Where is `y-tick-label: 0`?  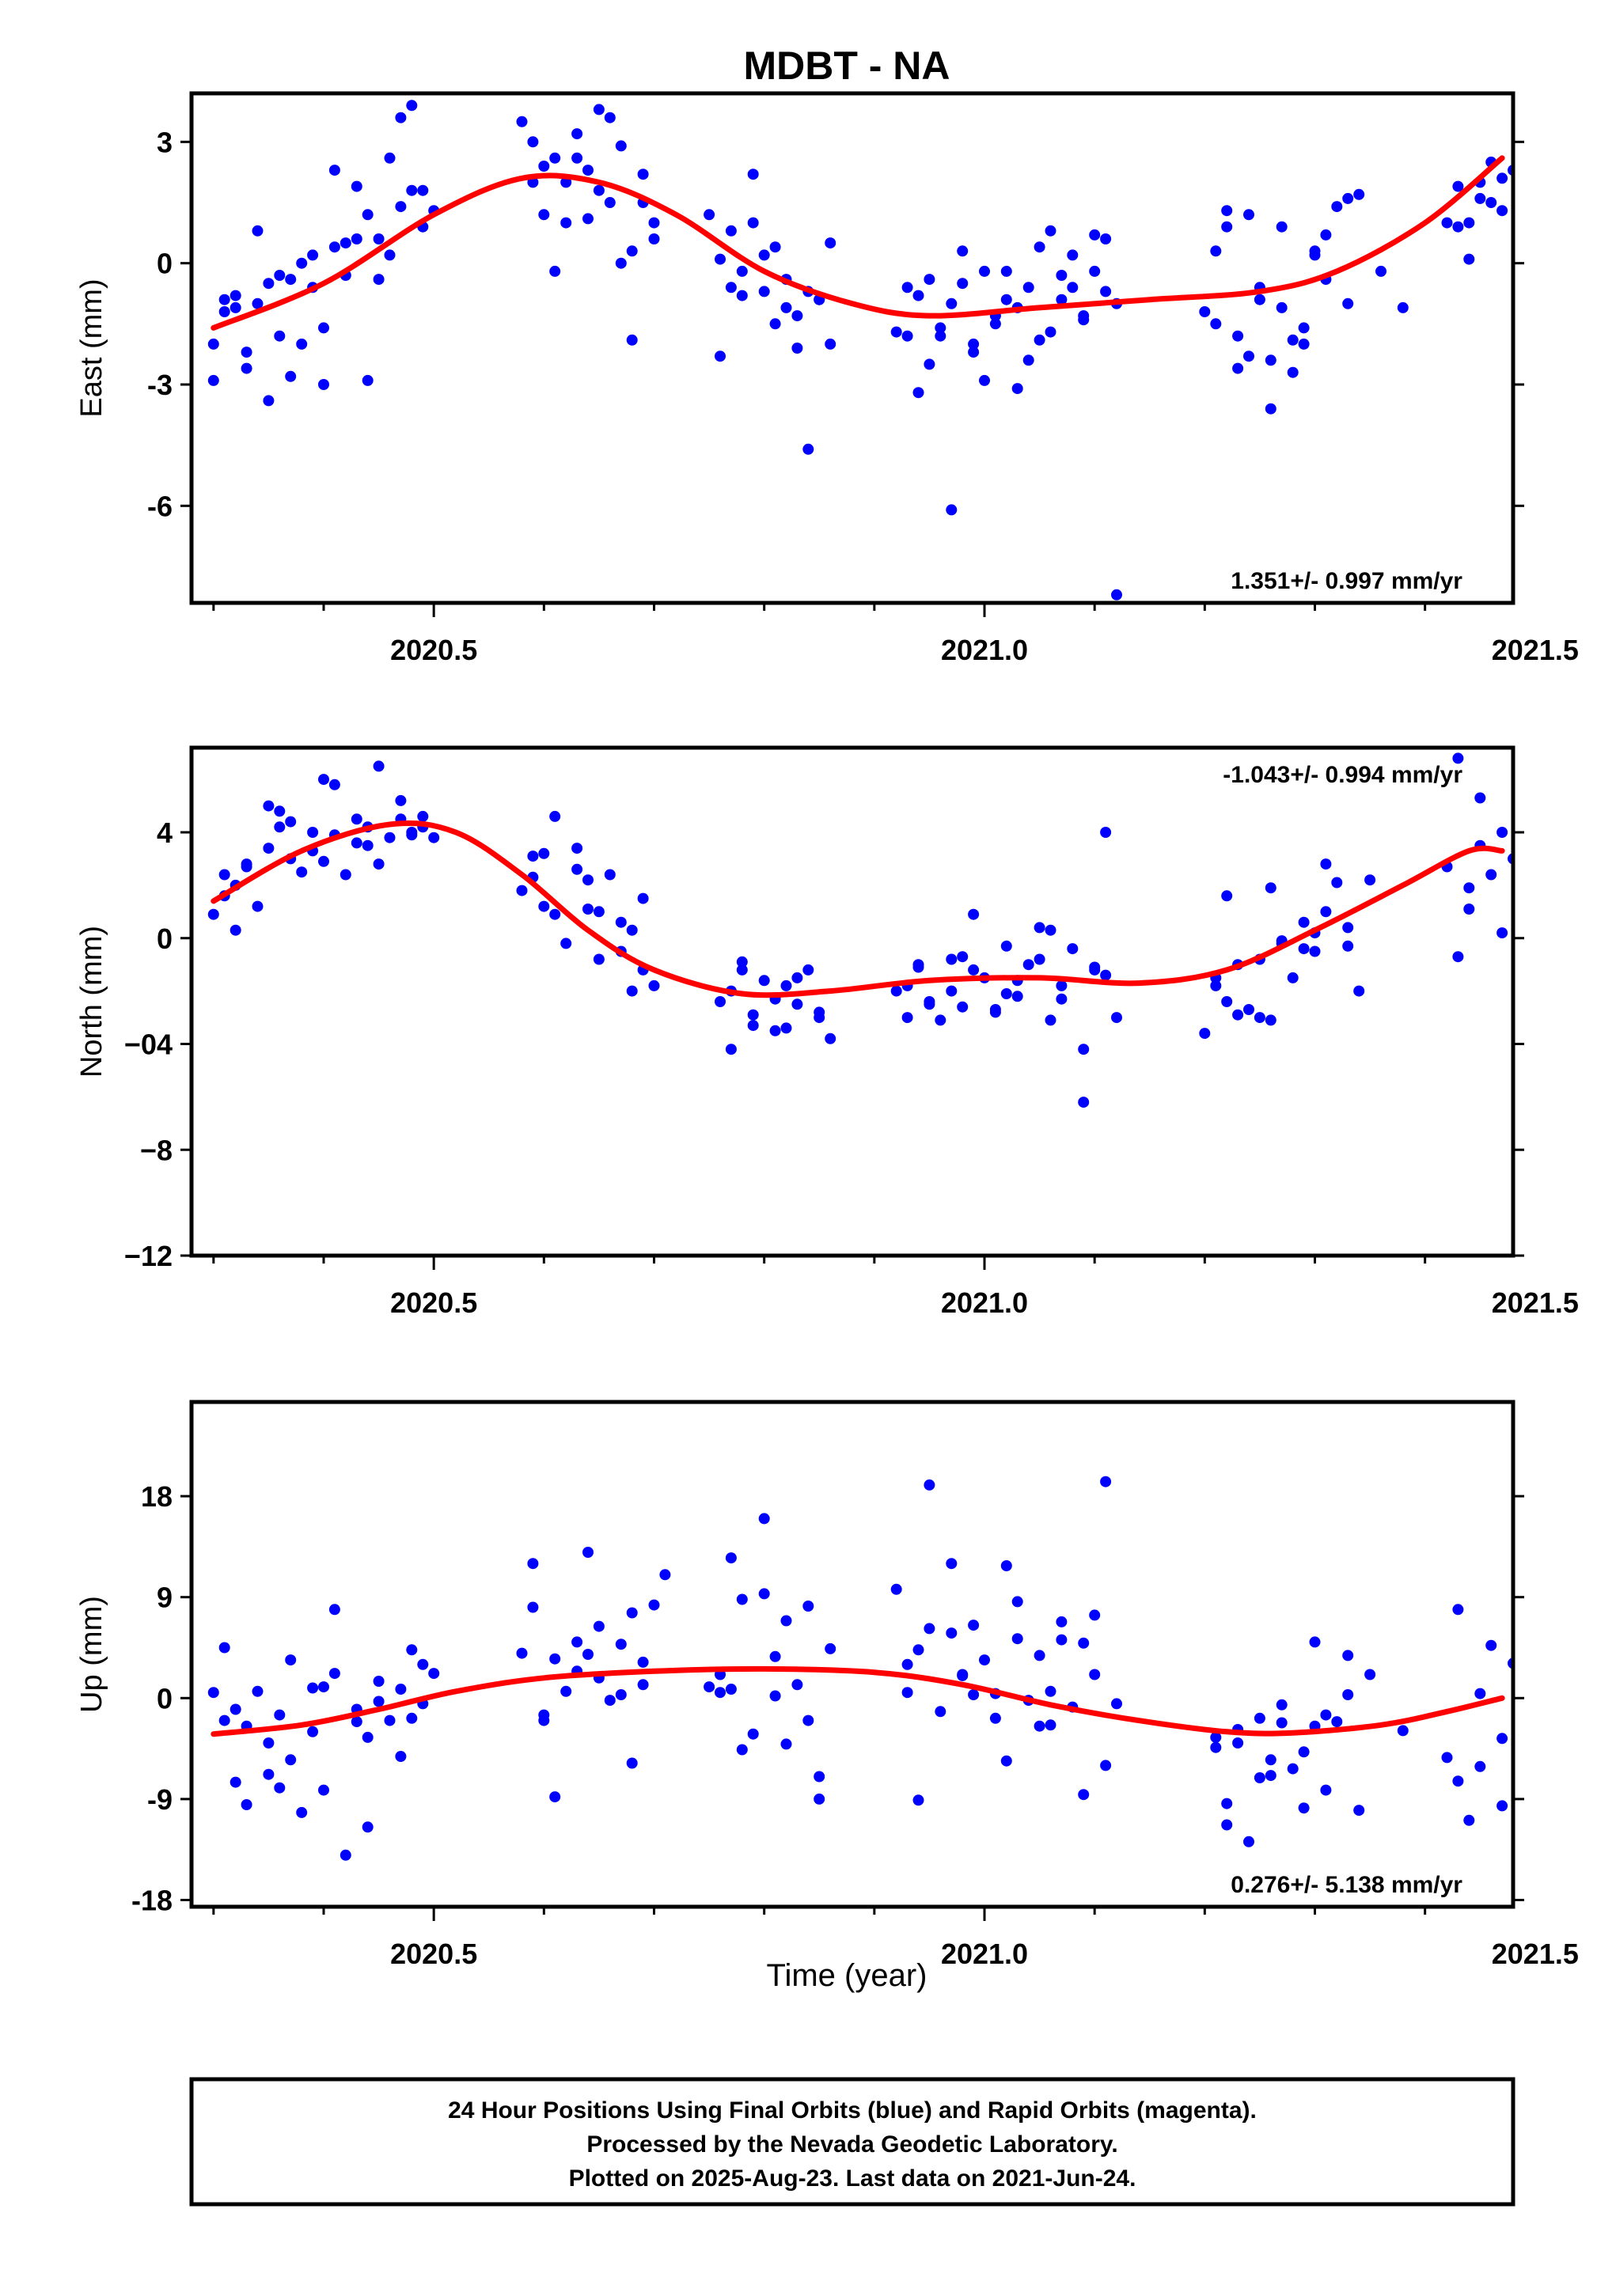 y-tick-label: 0 is located at coordinates (165, 264).